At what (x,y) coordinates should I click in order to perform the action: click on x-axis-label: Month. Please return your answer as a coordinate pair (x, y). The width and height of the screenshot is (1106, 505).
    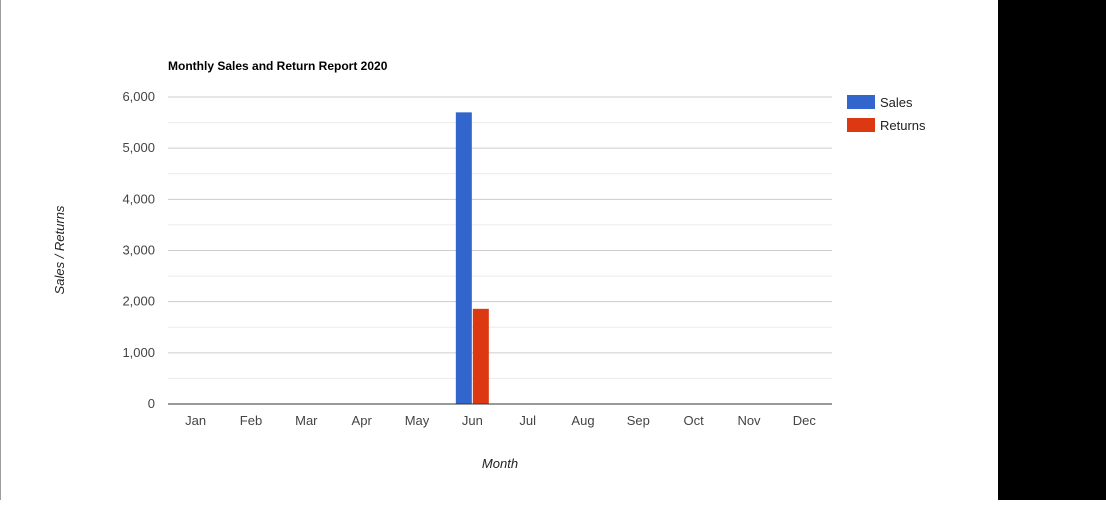
    Looking at the image, I should click on (500, 463).